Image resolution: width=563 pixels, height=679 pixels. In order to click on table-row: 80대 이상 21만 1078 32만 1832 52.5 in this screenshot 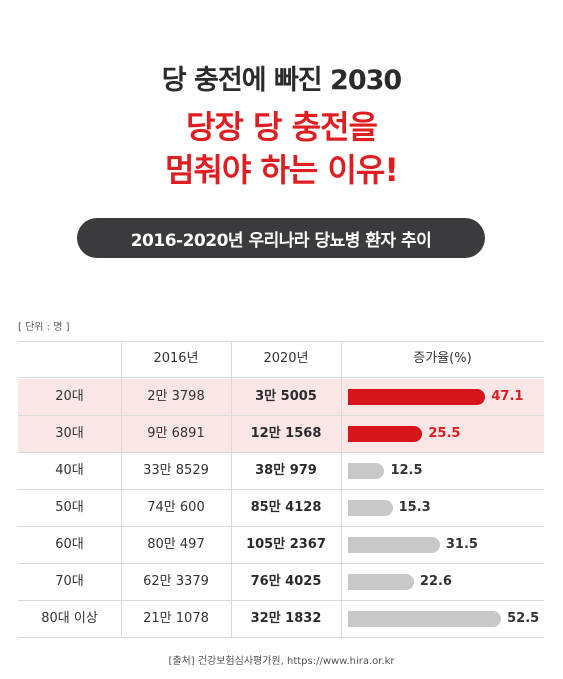, I will do `click(281, 619)`.